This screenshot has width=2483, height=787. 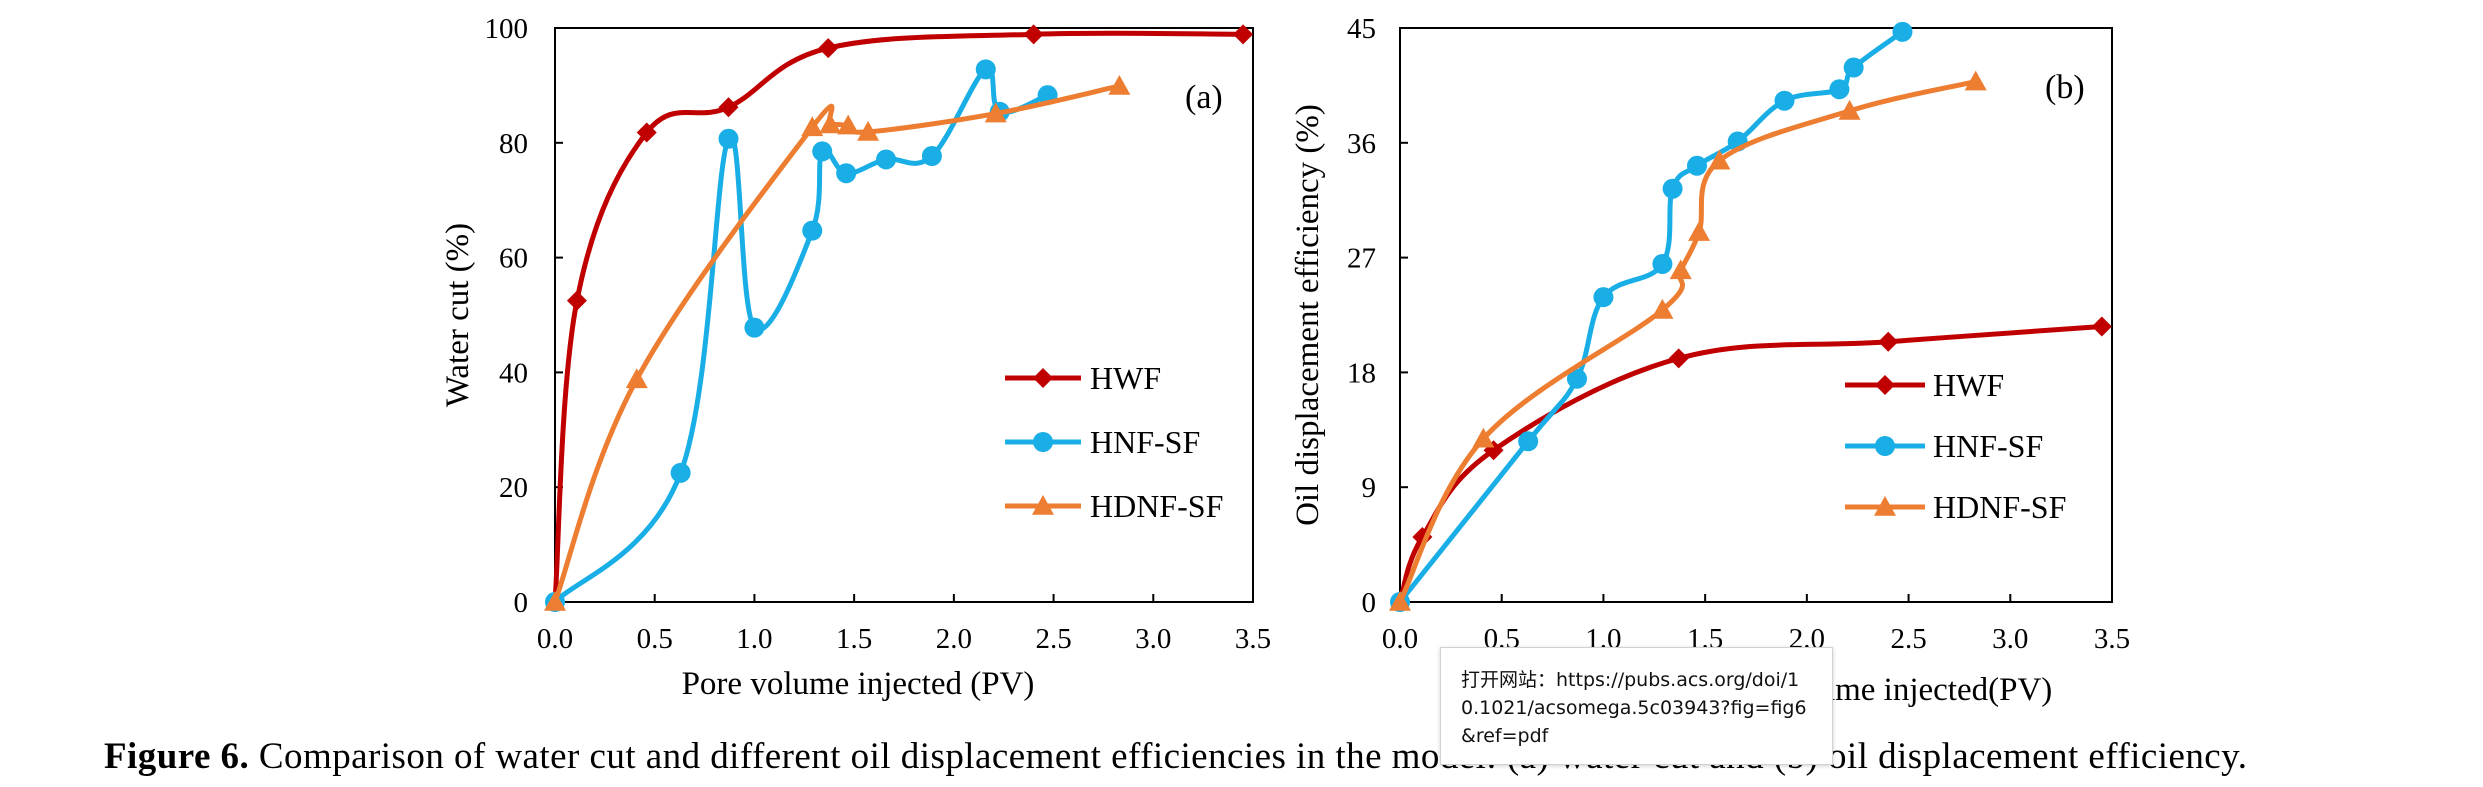 What do you see at coordinates (655, 639) in the screenshot?
I see `x-tick-label: 0.5` at bounding box center [655, 639].